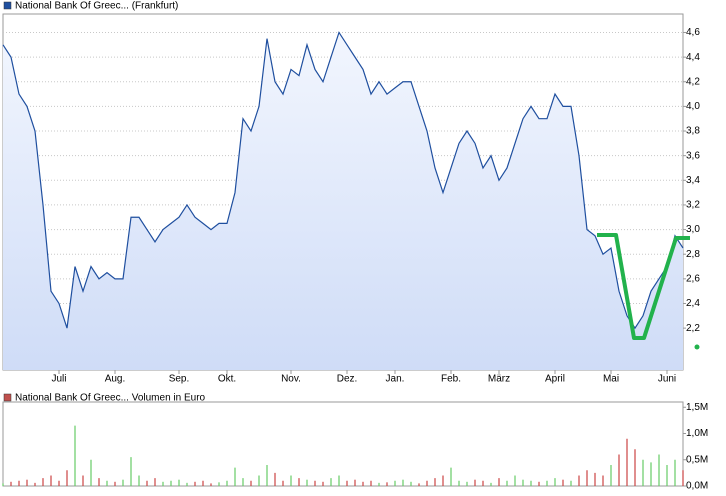  What do you see at coordinates (693, 229) in the screenshot?
I see `y-tick-label: 3,0` at bounding box center [693, 229].